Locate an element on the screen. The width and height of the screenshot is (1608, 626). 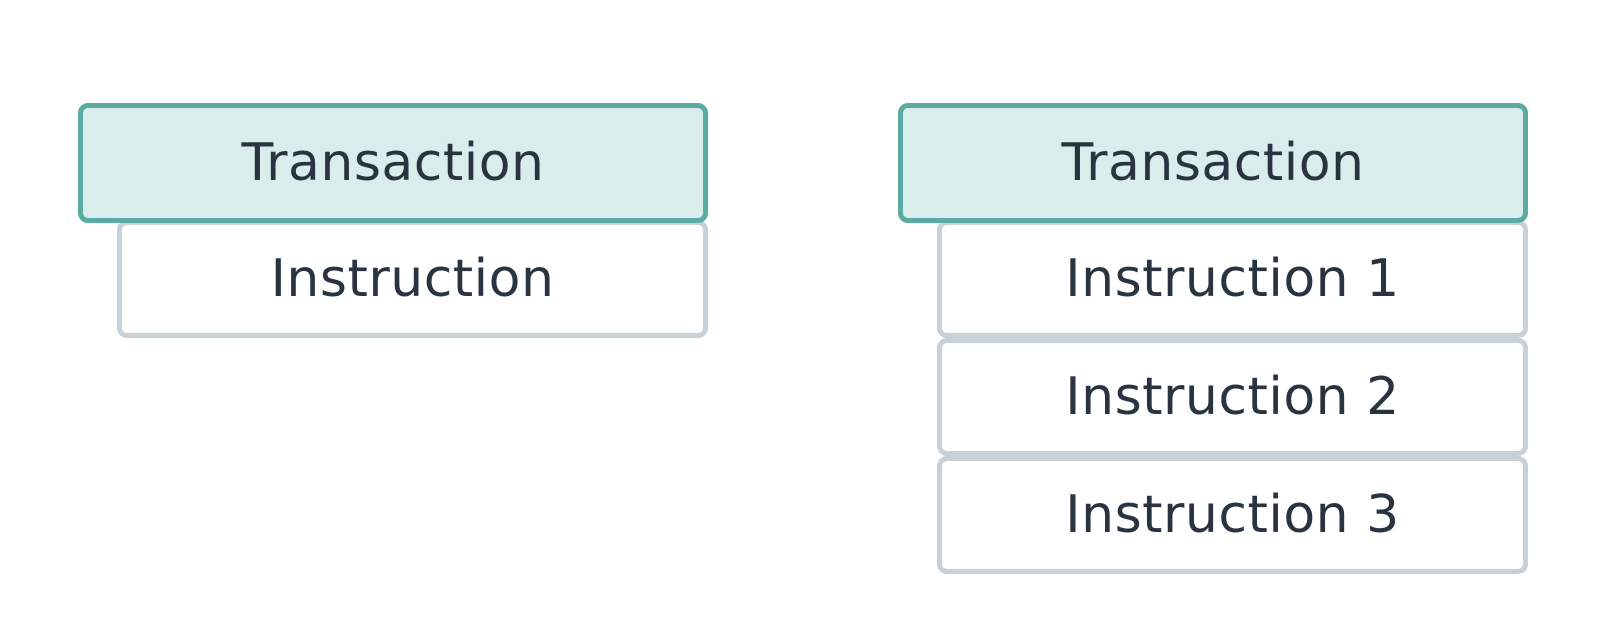
instruction-2-label: Instruction 2 is located at coordinates (1232, 397).